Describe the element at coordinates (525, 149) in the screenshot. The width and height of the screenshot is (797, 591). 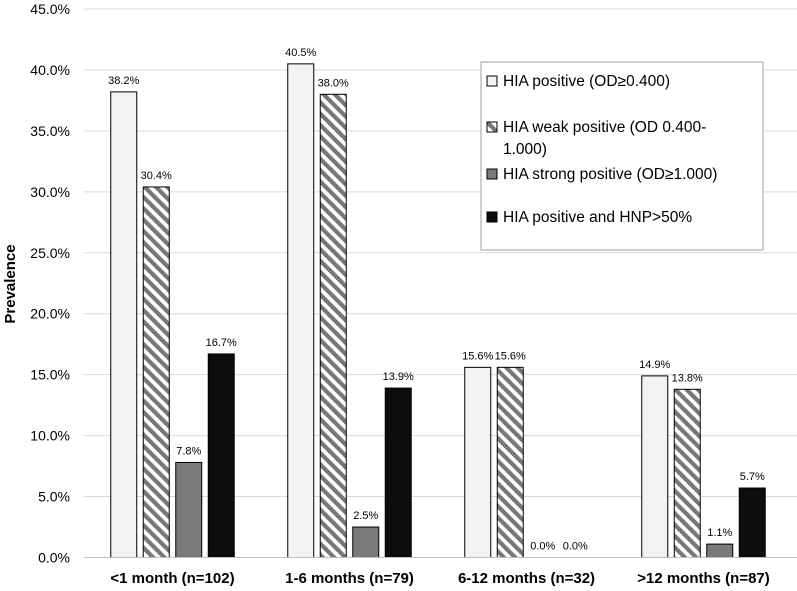
I see `legend-label-hia-weak-positive-cont: 1.000)` at that location.